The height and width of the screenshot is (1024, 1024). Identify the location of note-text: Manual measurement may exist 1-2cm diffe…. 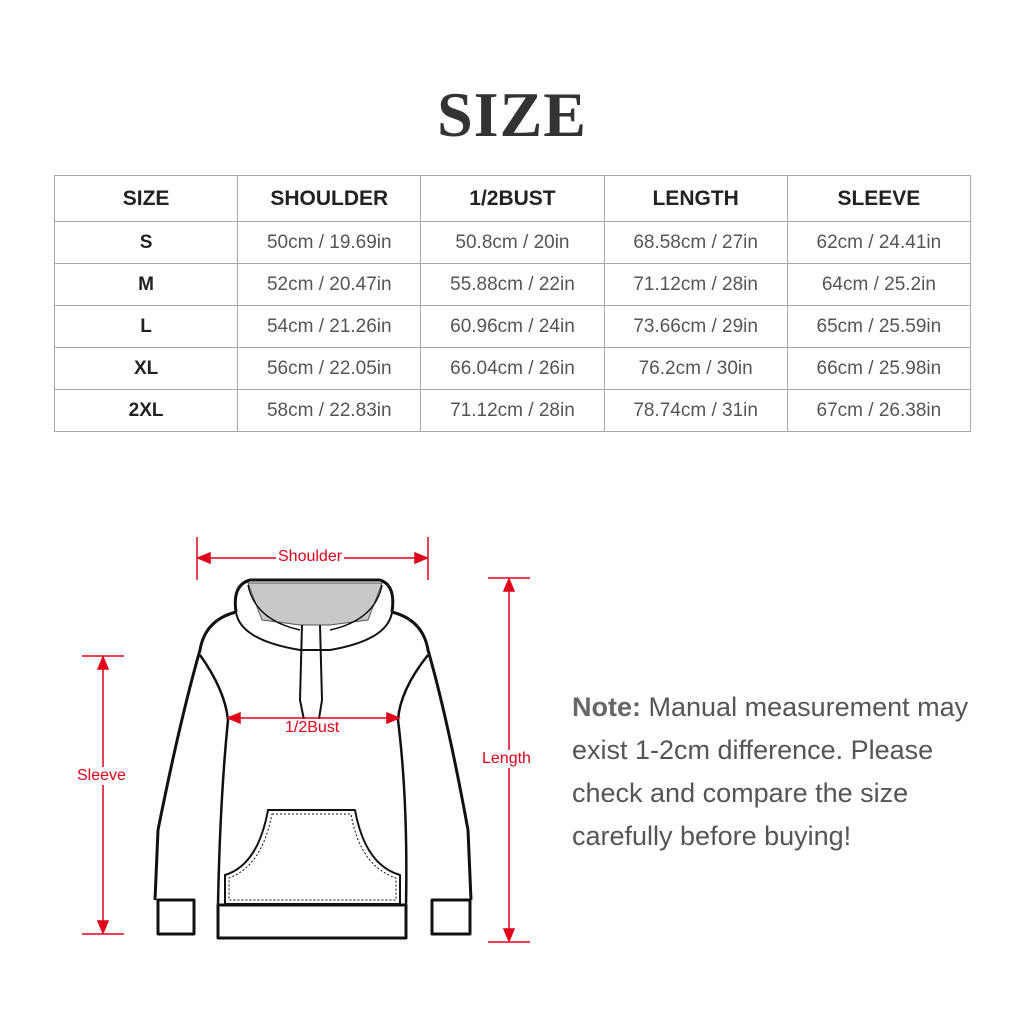
(770, 771).